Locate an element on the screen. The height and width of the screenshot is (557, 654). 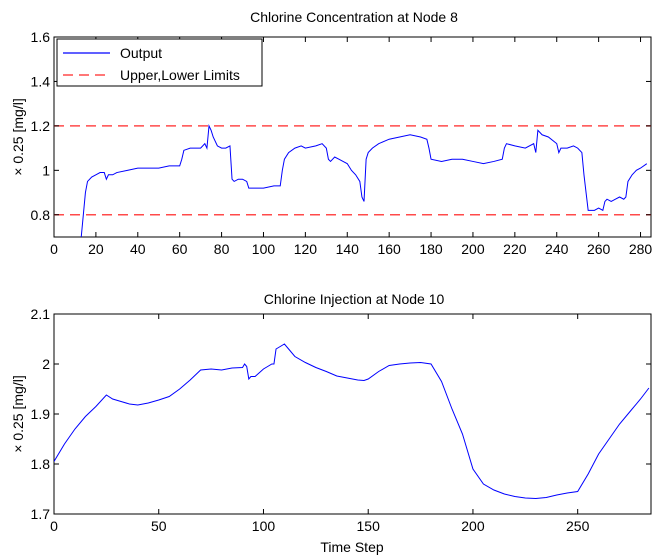
y-tick-label: 1.9 is located at coordinates (41, 414).